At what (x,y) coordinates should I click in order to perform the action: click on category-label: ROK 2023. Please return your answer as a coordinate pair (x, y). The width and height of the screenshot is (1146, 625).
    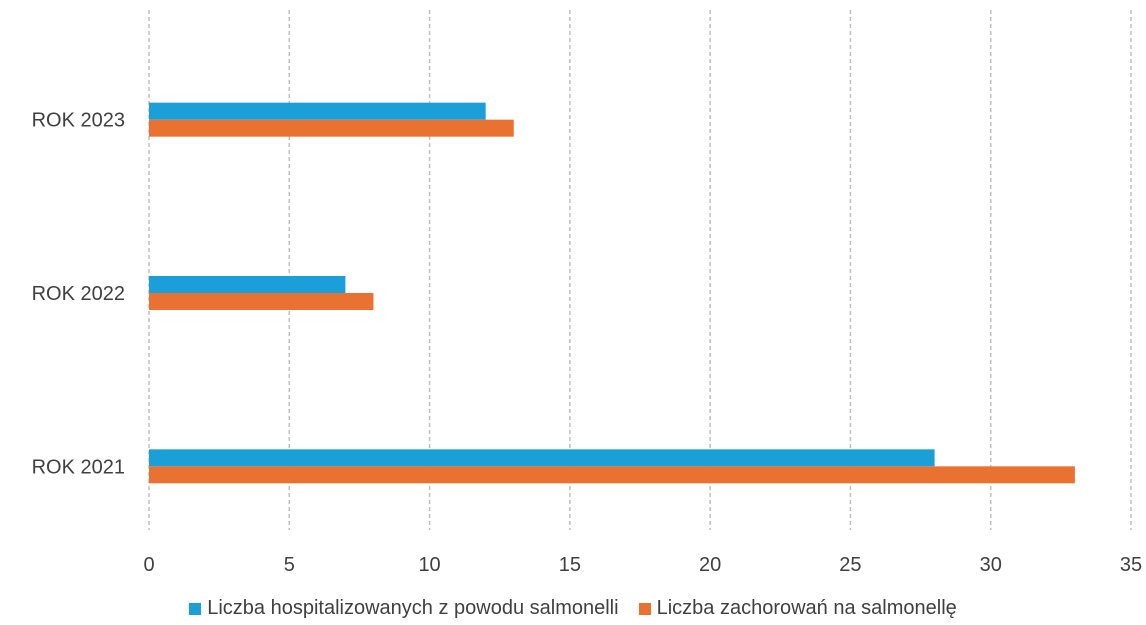
    Looking at the image, I should click on (78, 121).